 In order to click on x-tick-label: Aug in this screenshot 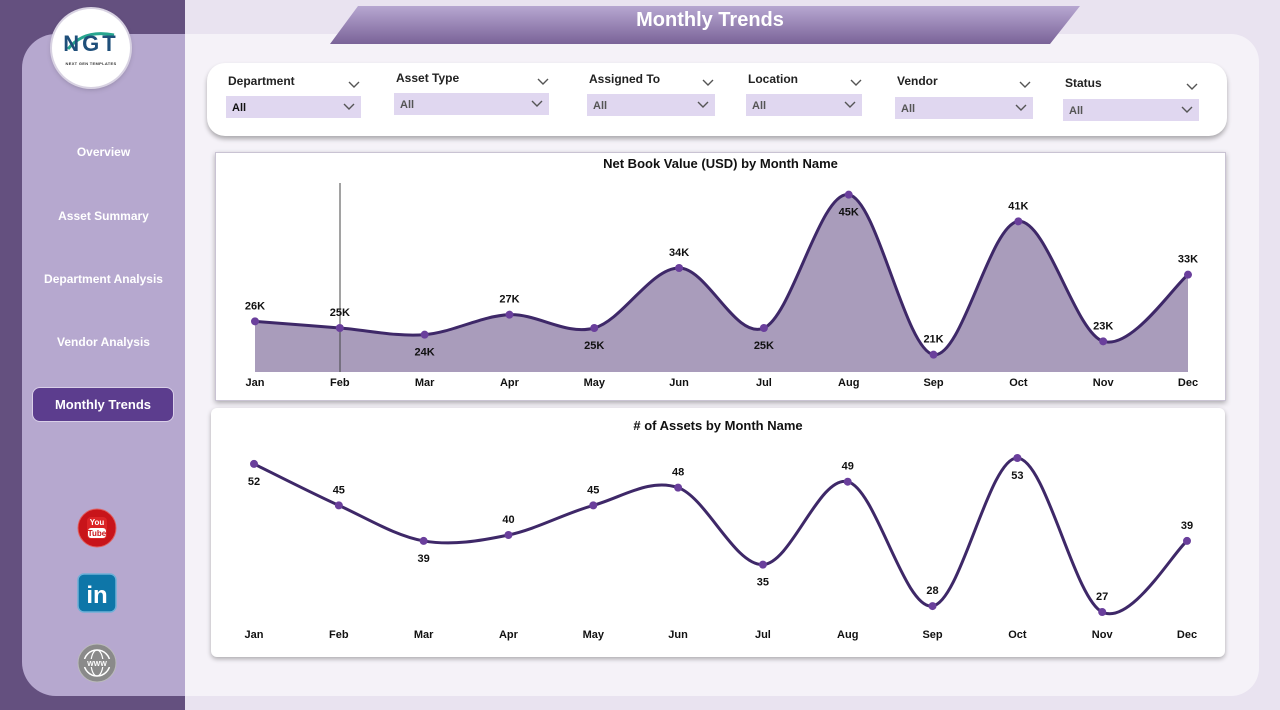, I will do `click(848, 383)`.